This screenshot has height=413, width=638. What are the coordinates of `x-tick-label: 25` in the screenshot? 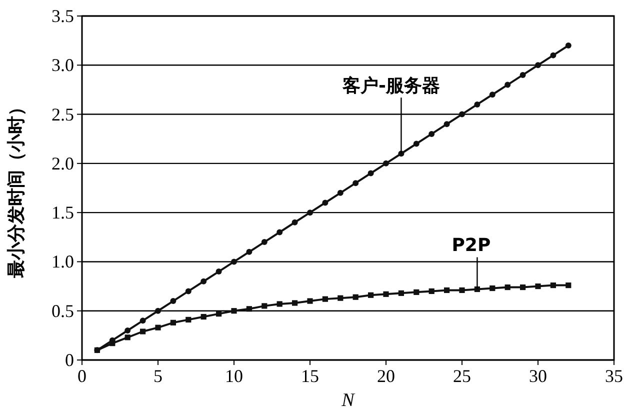 It's located at (462, 376).